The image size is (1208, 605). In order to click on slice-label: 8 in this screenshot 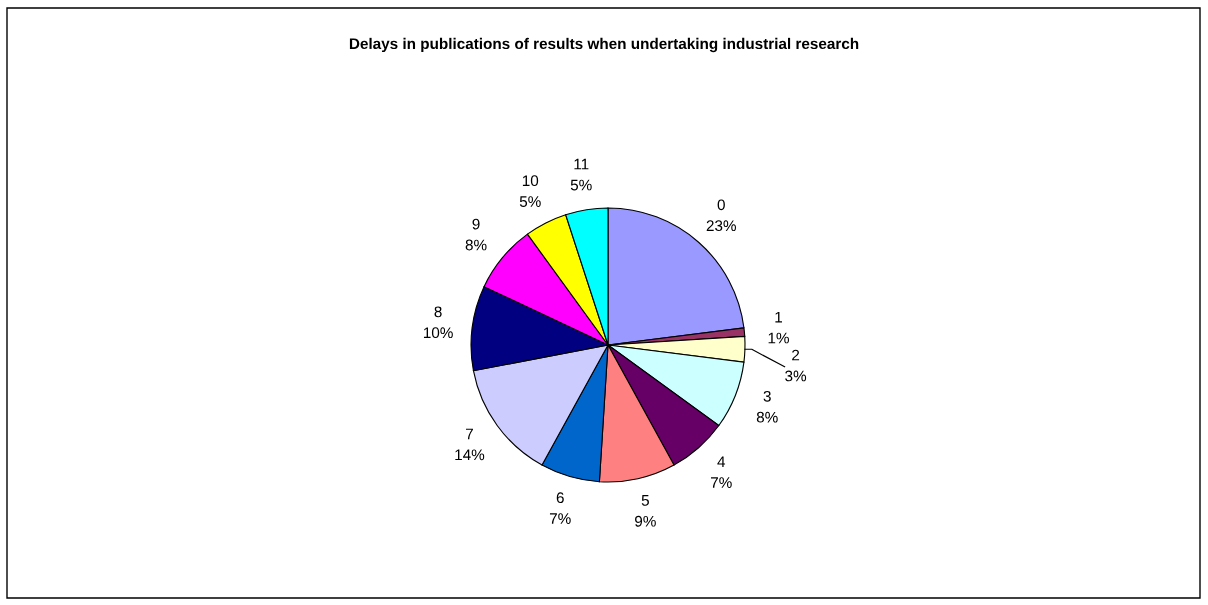, I will do `click(438, 312)`.